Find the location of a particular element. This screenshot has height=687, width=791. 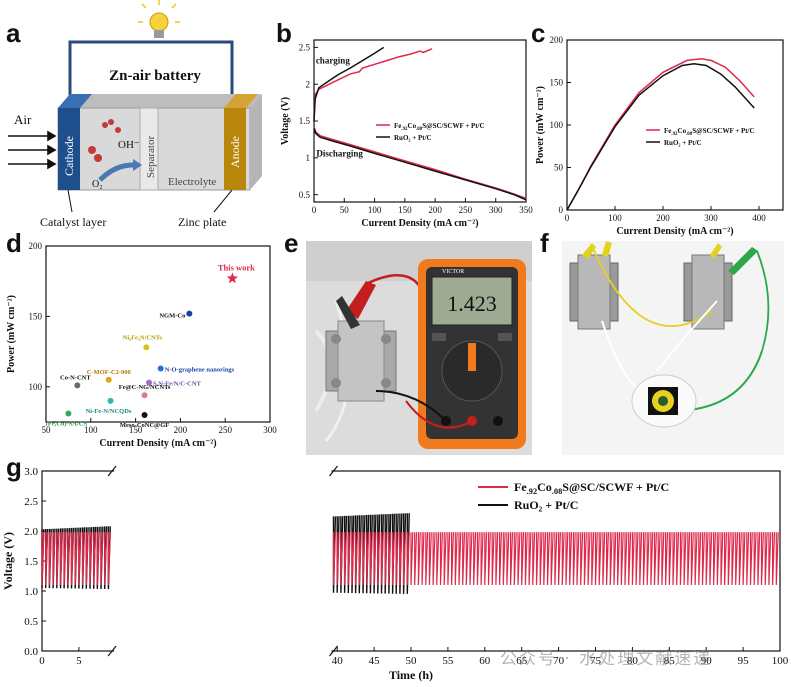

panel-label-c: c is located at coordinates (538, 33).